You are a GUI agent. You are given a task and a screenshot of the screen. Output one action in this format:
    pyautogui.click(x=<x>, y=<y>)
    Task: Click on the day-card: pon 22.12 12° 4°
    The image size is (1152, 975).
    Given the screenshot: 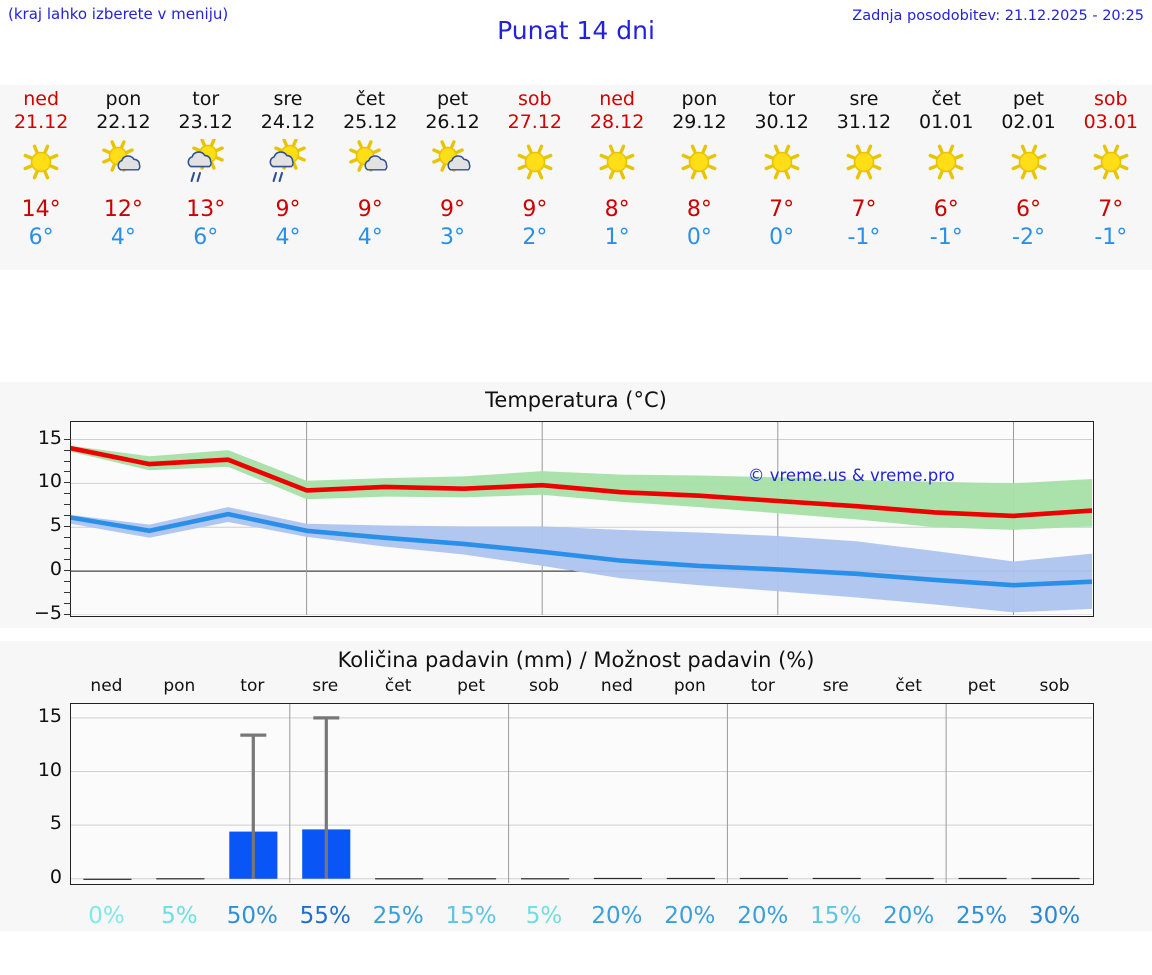 What is the action you would take?
    pyautogui.click(x=123, y=177)
    